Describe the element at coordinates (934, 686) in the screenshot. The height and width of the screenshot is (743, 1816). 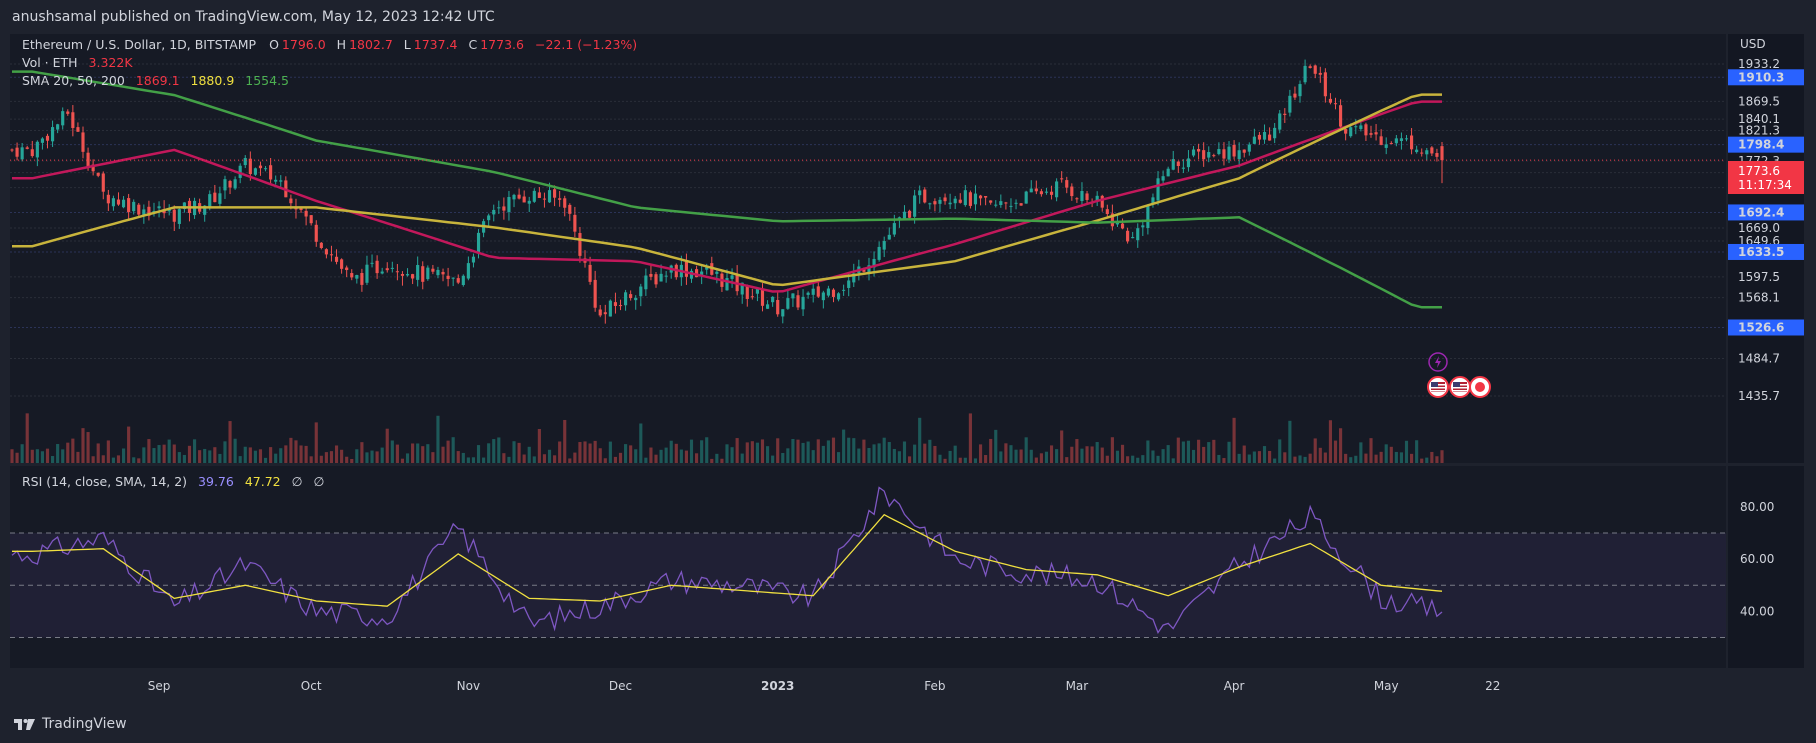
I see `time-tick-label: Feb` at that location.